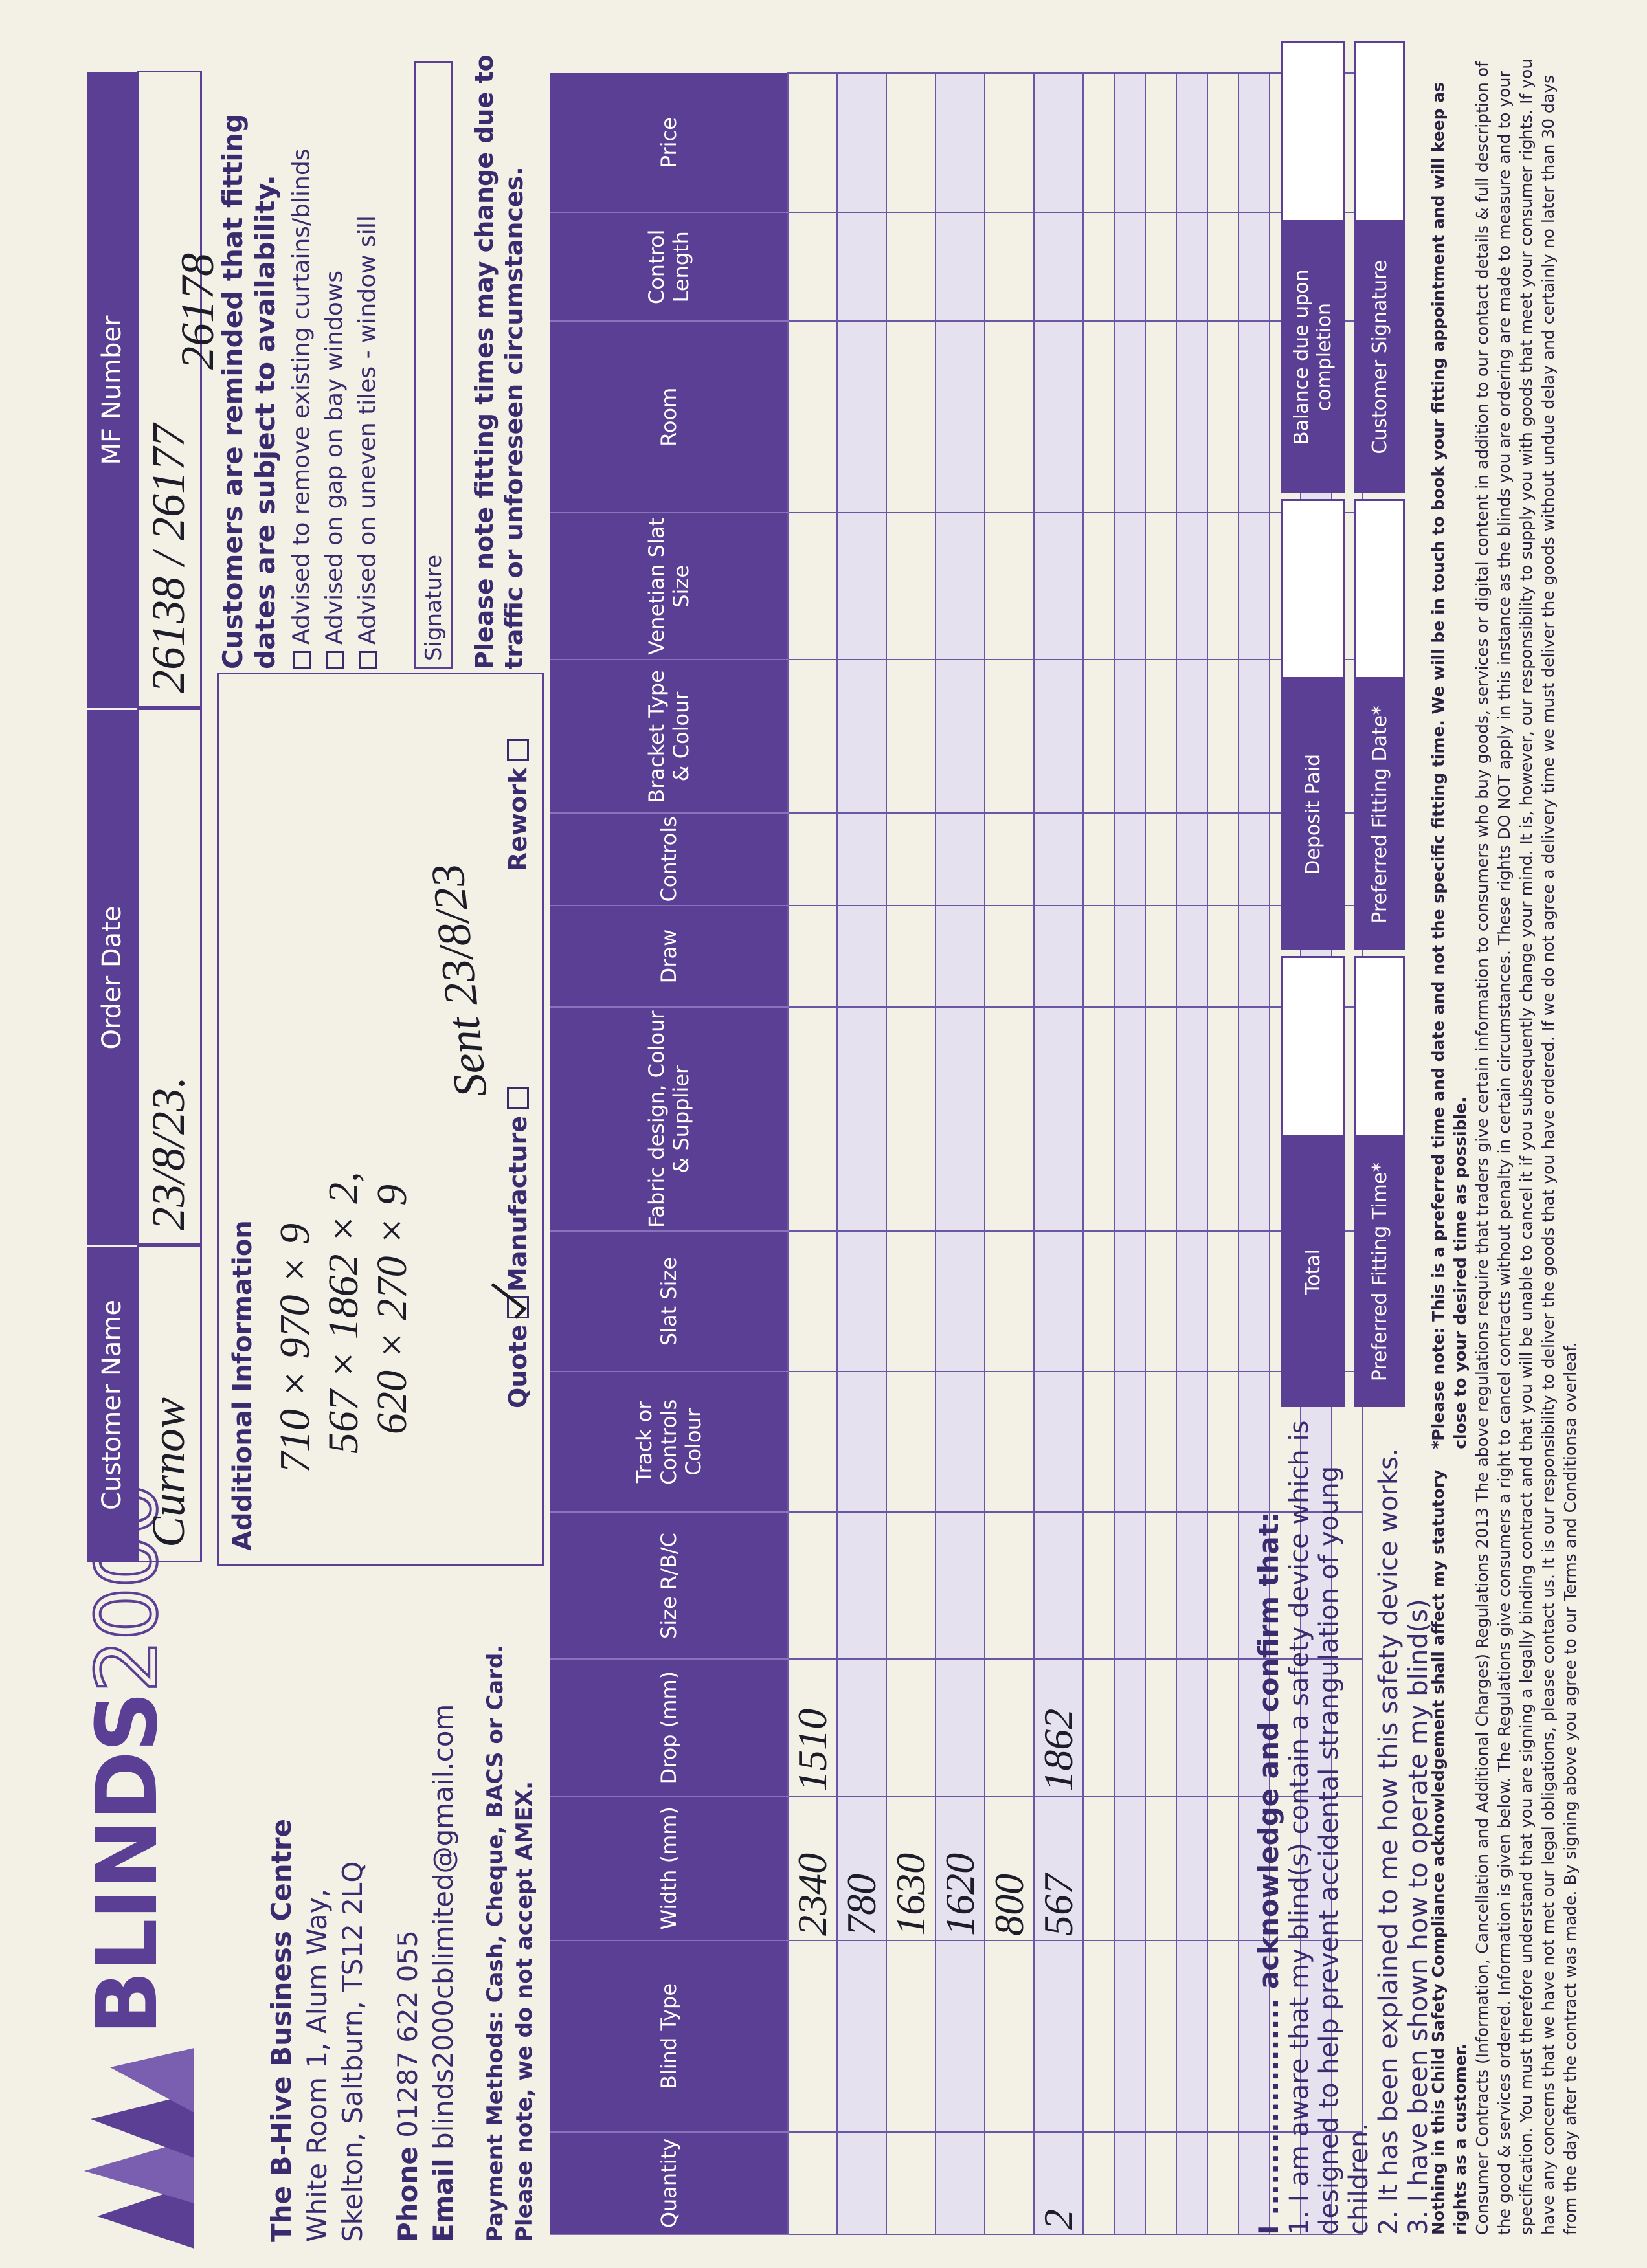 Image resolution: width=1647 pixels, height=2268 pixels. I want to click on table-row: 1620, so click(960, 1153).